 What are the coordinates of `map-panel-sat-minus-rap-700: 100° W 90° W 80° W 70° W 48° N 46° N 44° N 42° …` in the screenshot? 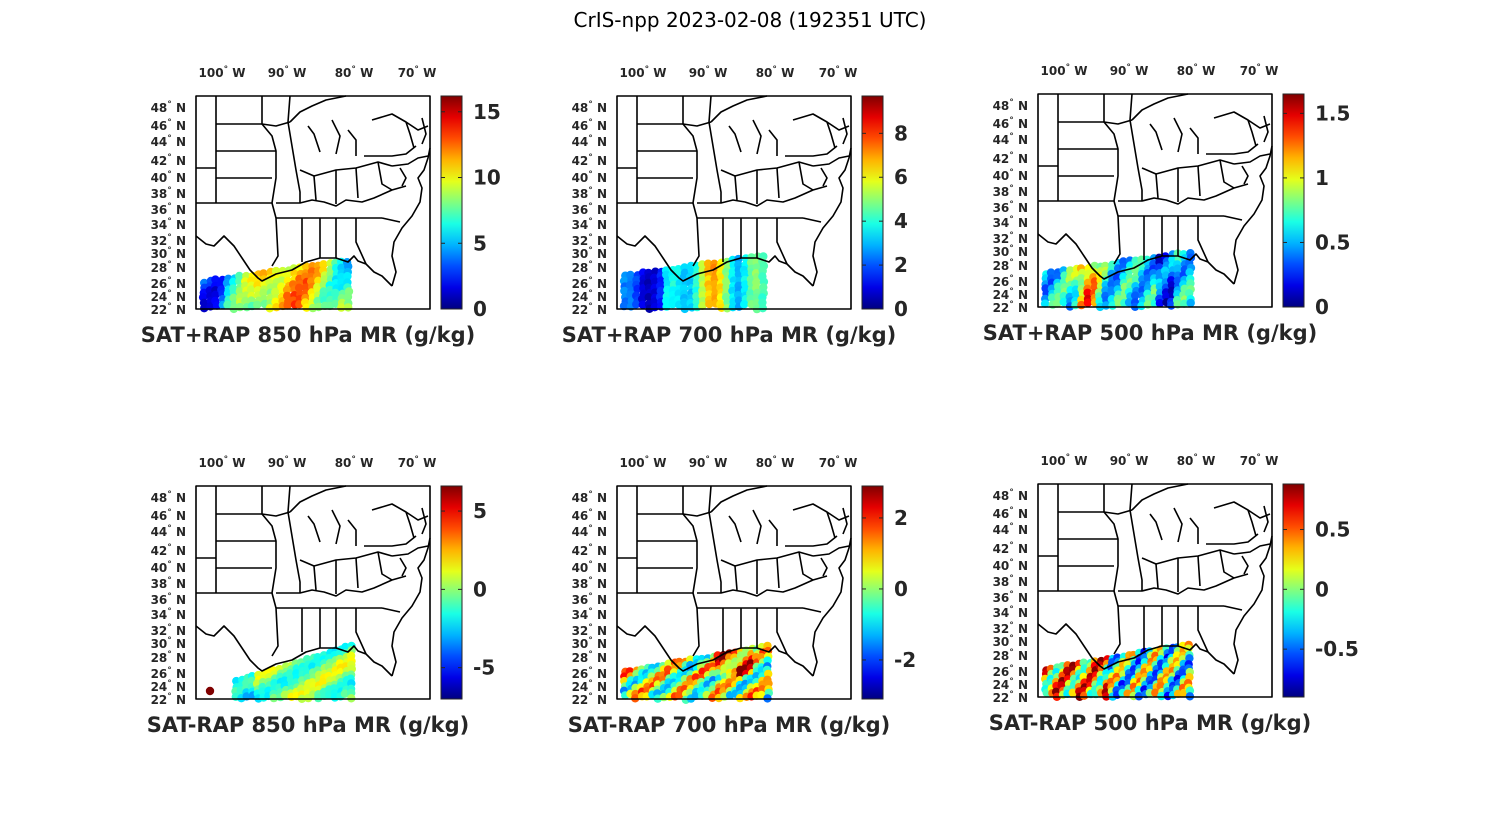 It's located at (741, 597).